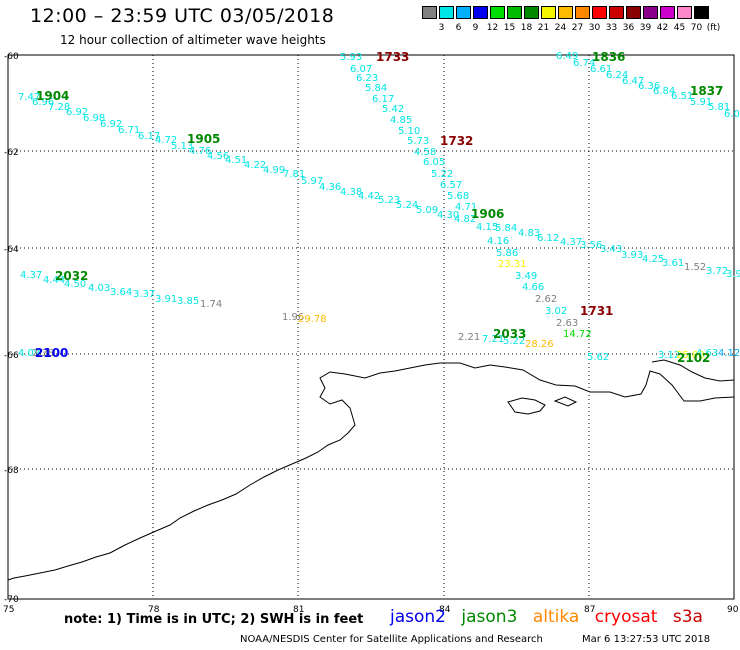 The width and height of the screenshot is (740, 650). I want to click on wave-height-label: 6.07, so click(361, 69).